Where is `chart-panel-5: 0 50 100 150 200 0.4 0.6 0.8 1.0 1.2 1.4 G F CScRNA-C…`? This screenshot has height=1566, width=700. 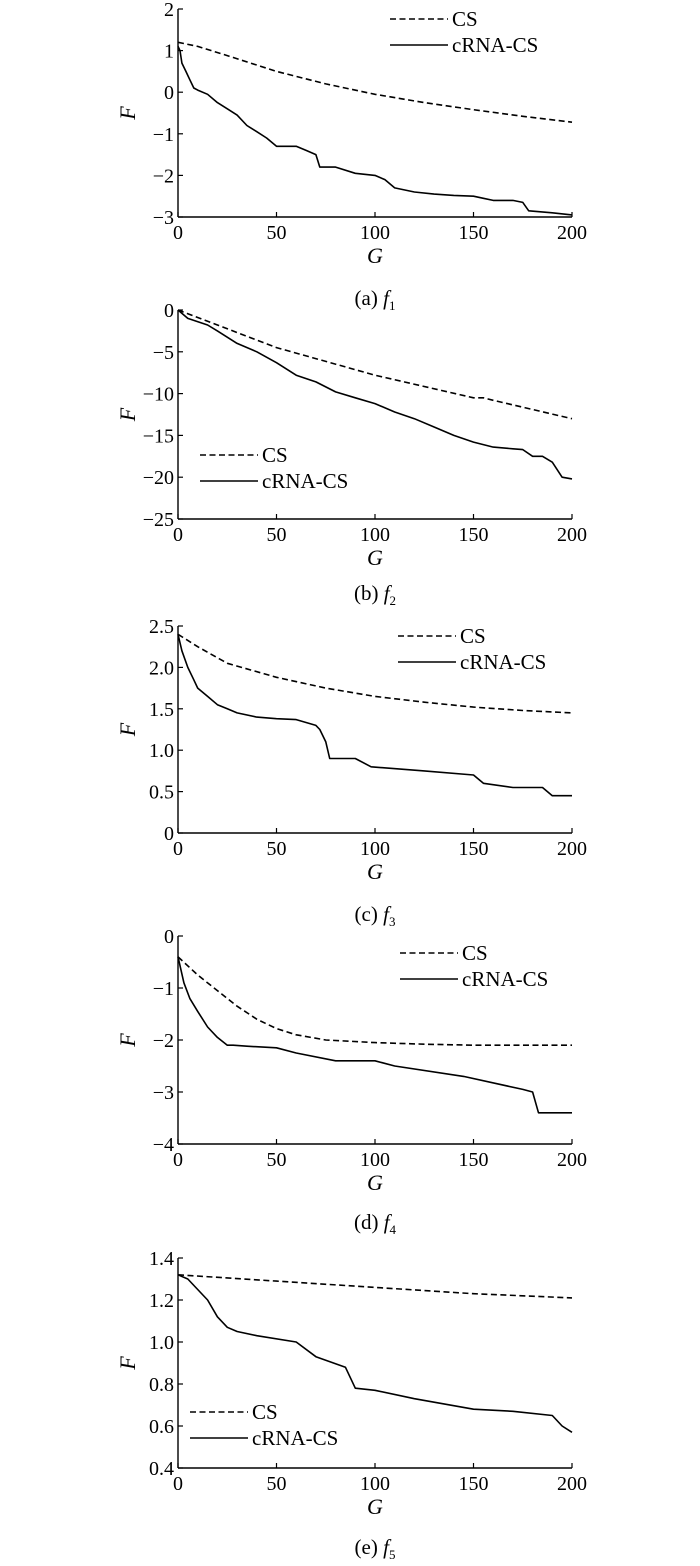 chart-panel-5: 0 50 100 150 200 0.4 0.6 0.8 1.0 1.2 1.4 G F CScRNA-C… is located at coordinates (351, 1405).